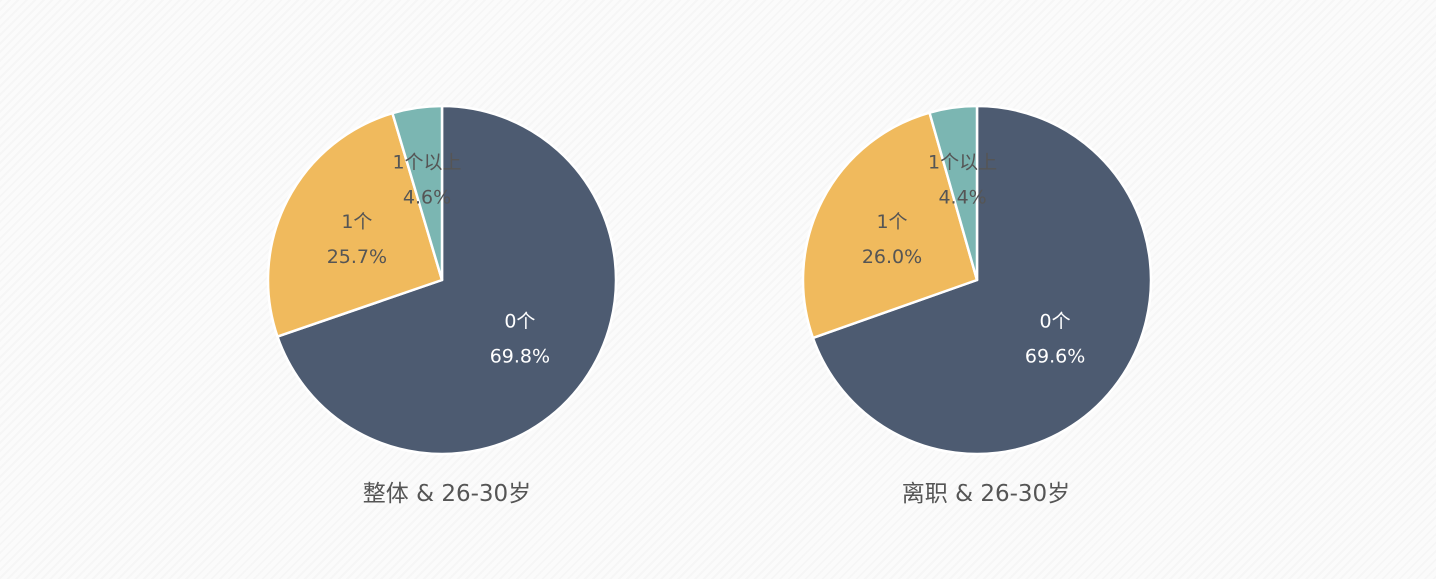 The width and height of the screenshot is (1436, 579). Describe the element at coordinates (447, 494) in the screenshot. I see `chart-title-overall: 整体 & 26-30岁` at that location.